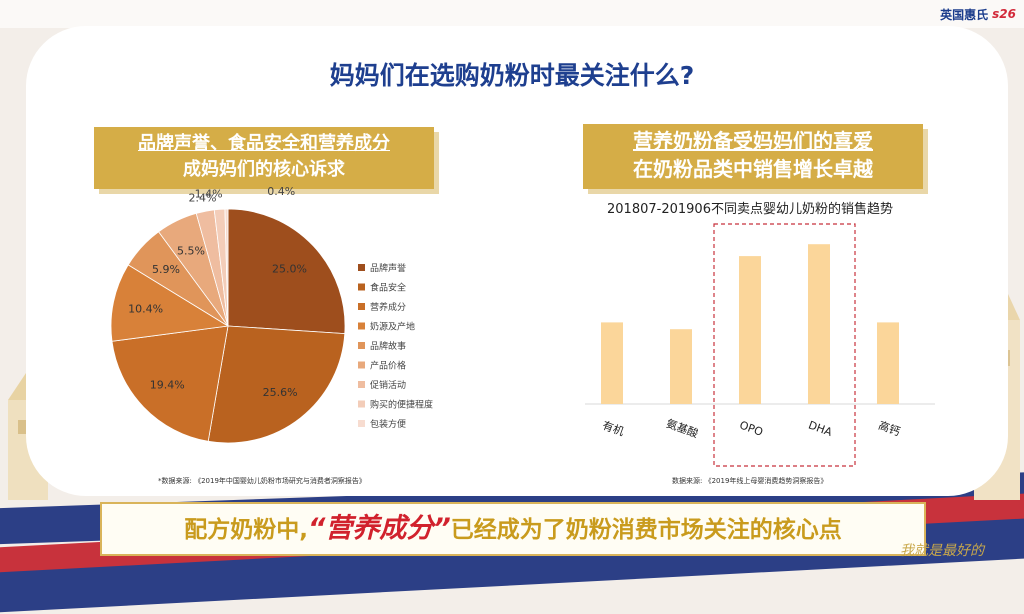 This screenshot has width=1024, height=614. Describe the element at coordinates (264, 158) in the screenshot. I see `left-banner: 品牌声誉、食品安全和营养成分 成妈妈们的核心诉求` at that location.